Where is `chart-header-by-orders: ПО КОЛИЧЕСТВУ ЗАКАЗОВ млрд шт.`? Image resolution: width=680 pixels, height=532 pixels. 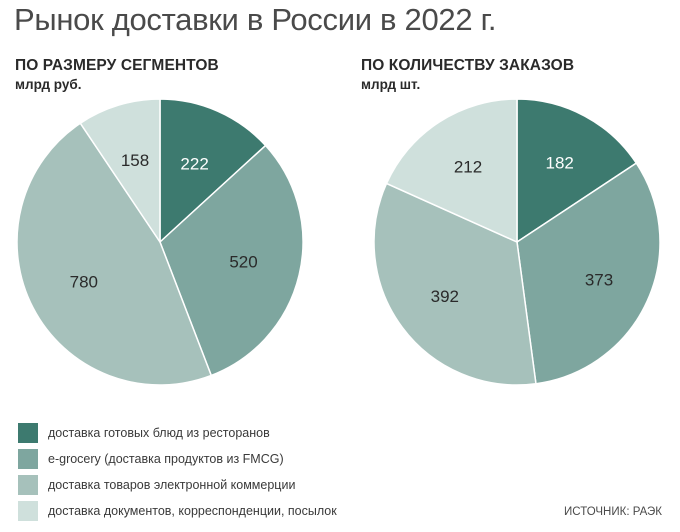
chart-header-by-orders: ПО КОЛИЧЕСТВУ ЗАКАЗОВ млрд шт. is located at coordinates (467, 74).